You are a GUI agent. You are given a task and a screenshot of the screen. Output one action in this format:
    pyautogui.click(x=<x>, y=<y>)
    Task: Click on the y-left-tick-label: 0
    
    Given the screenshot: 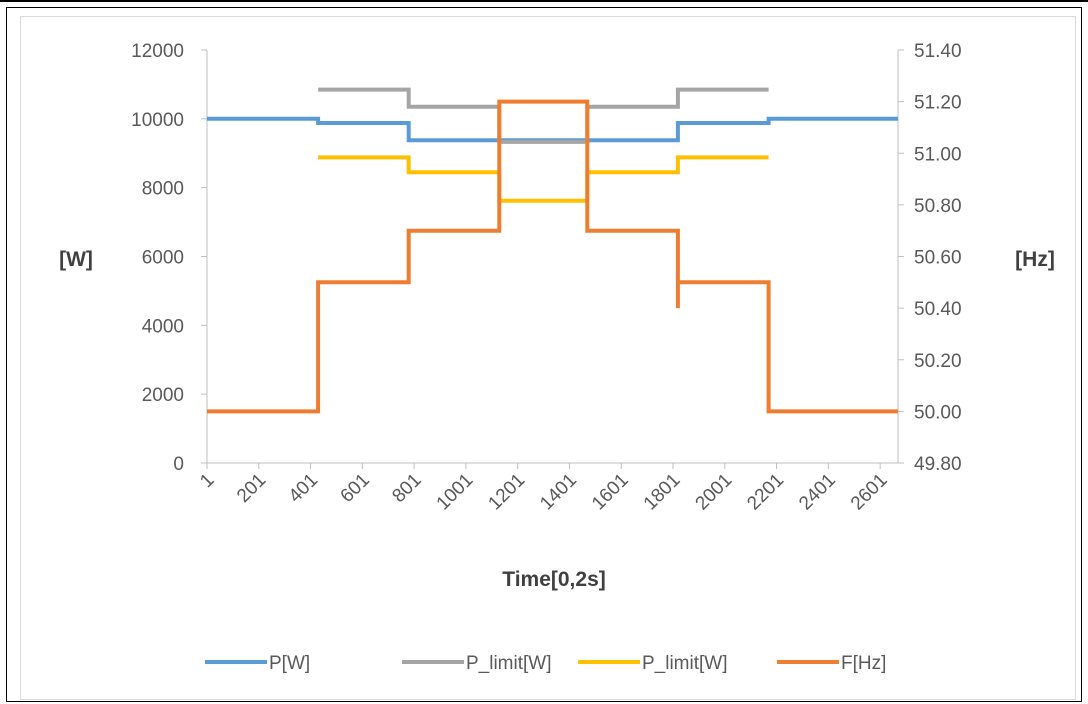 What is the action you would take?
    pyautogui.click(x=178, y=464)
    